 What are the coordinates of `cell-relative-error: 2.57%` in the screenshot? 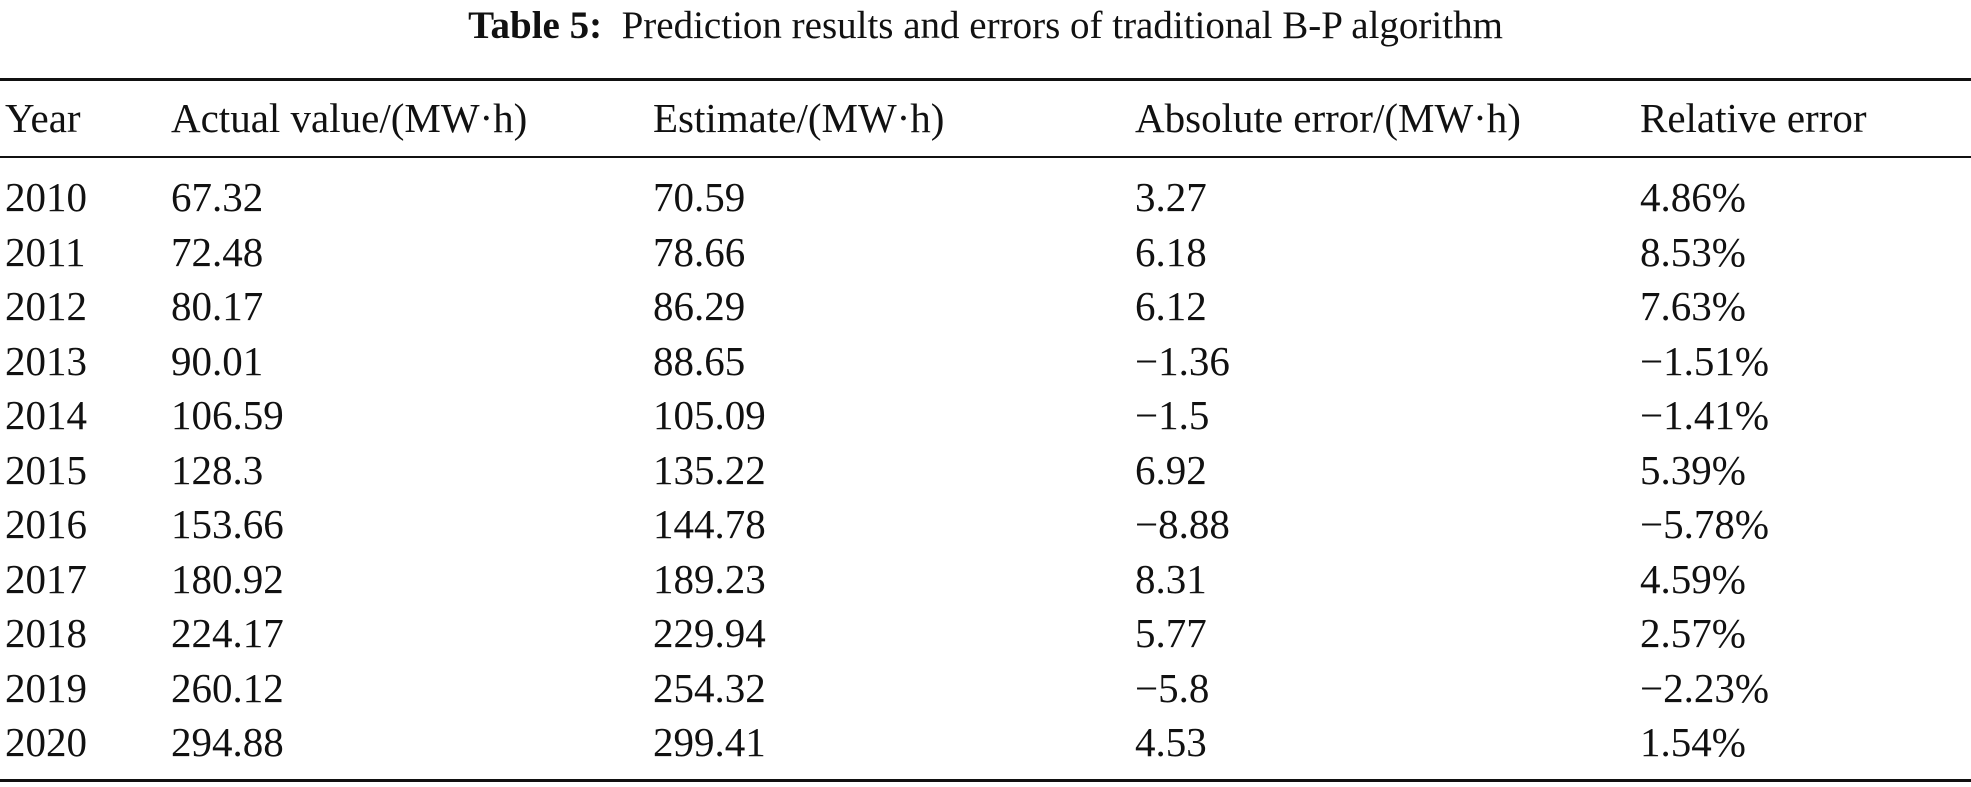 It's located at (1693, 633).